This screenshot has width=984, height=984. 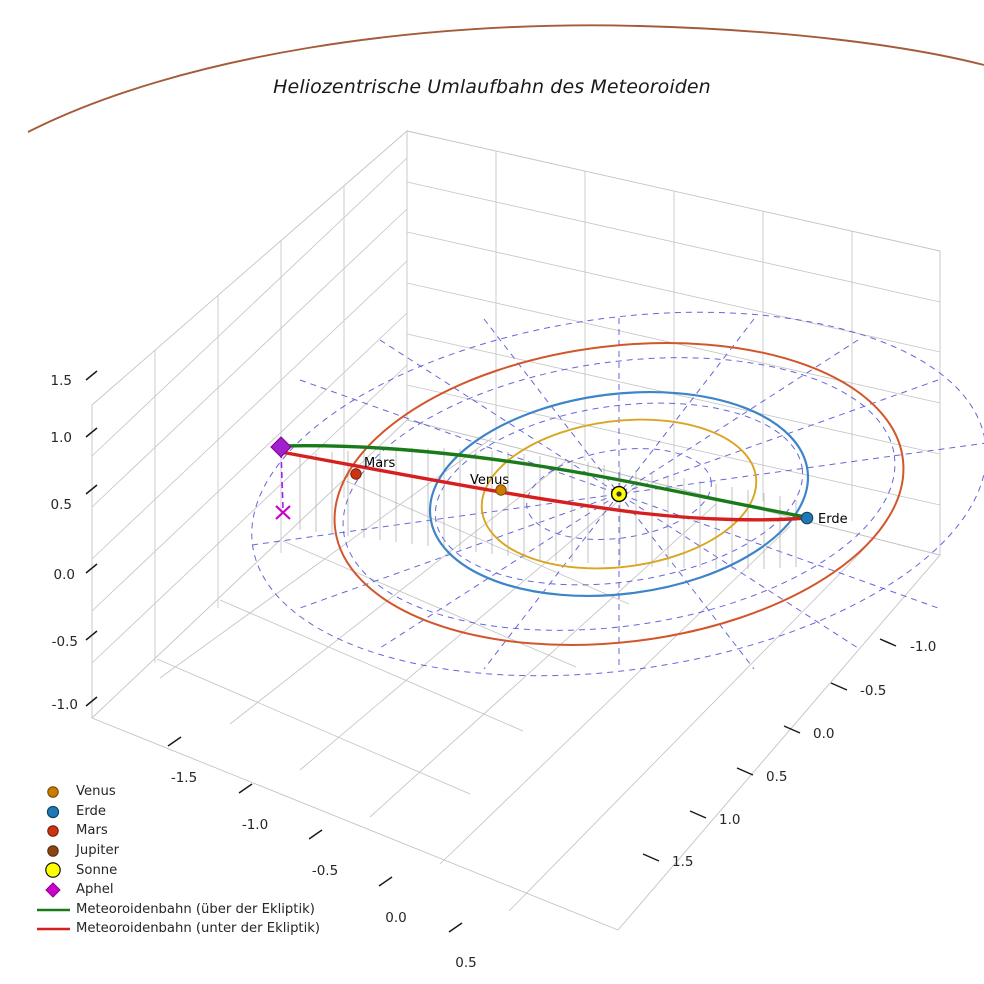 What do you see at coordinates (325, 871) in the screenshot?
I see `y-tick-label-2: -0.5` at bounding box center [325, 871].